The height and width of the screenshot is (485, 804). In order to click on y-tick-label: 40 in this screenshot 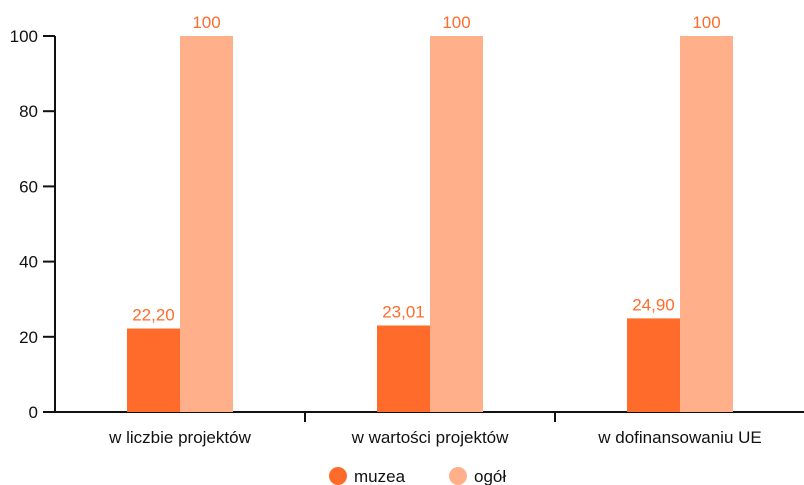, I will do `click(28, 262)`.